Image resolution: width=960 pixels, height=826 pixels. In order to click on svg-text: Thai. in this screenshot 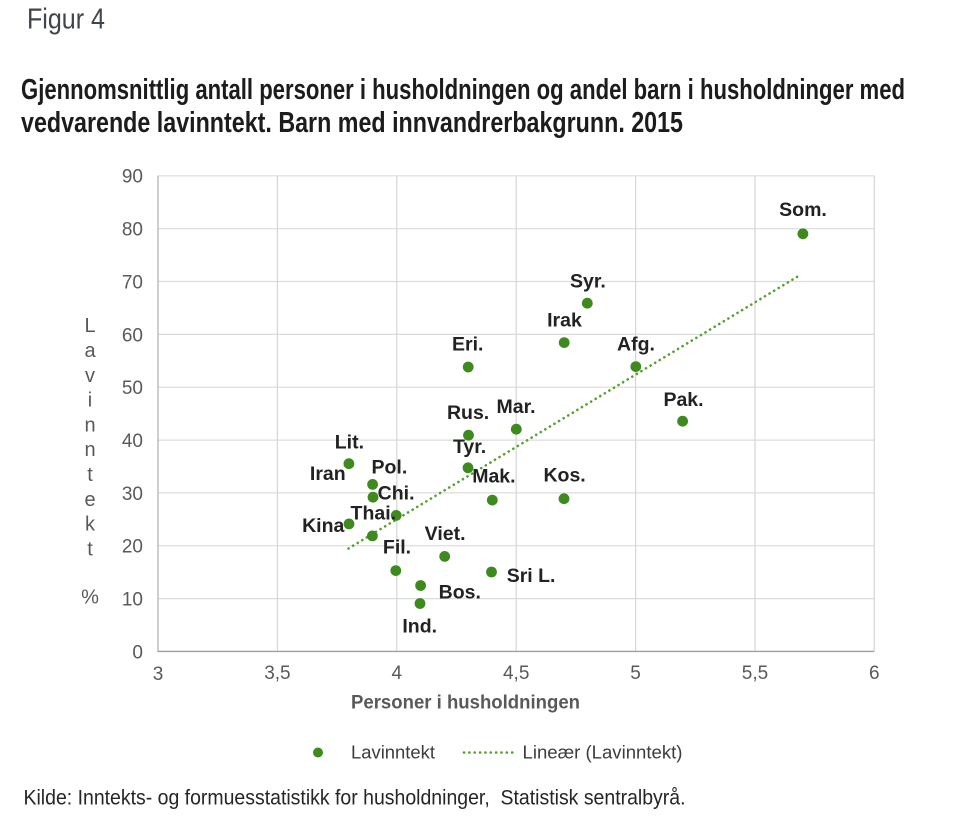, I will do `click(374, 514)`.